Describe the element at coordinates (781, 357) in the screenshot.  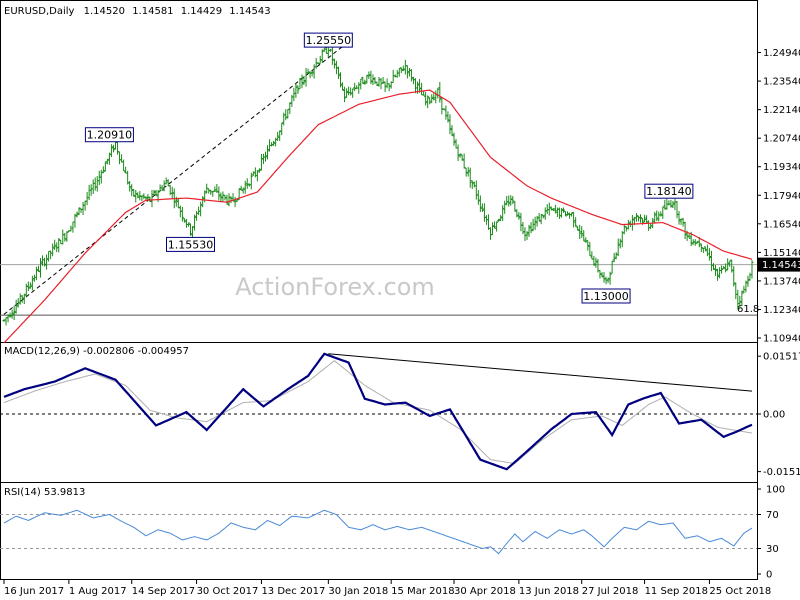
I see `macd-ytick-label: 0.015178` at that location.